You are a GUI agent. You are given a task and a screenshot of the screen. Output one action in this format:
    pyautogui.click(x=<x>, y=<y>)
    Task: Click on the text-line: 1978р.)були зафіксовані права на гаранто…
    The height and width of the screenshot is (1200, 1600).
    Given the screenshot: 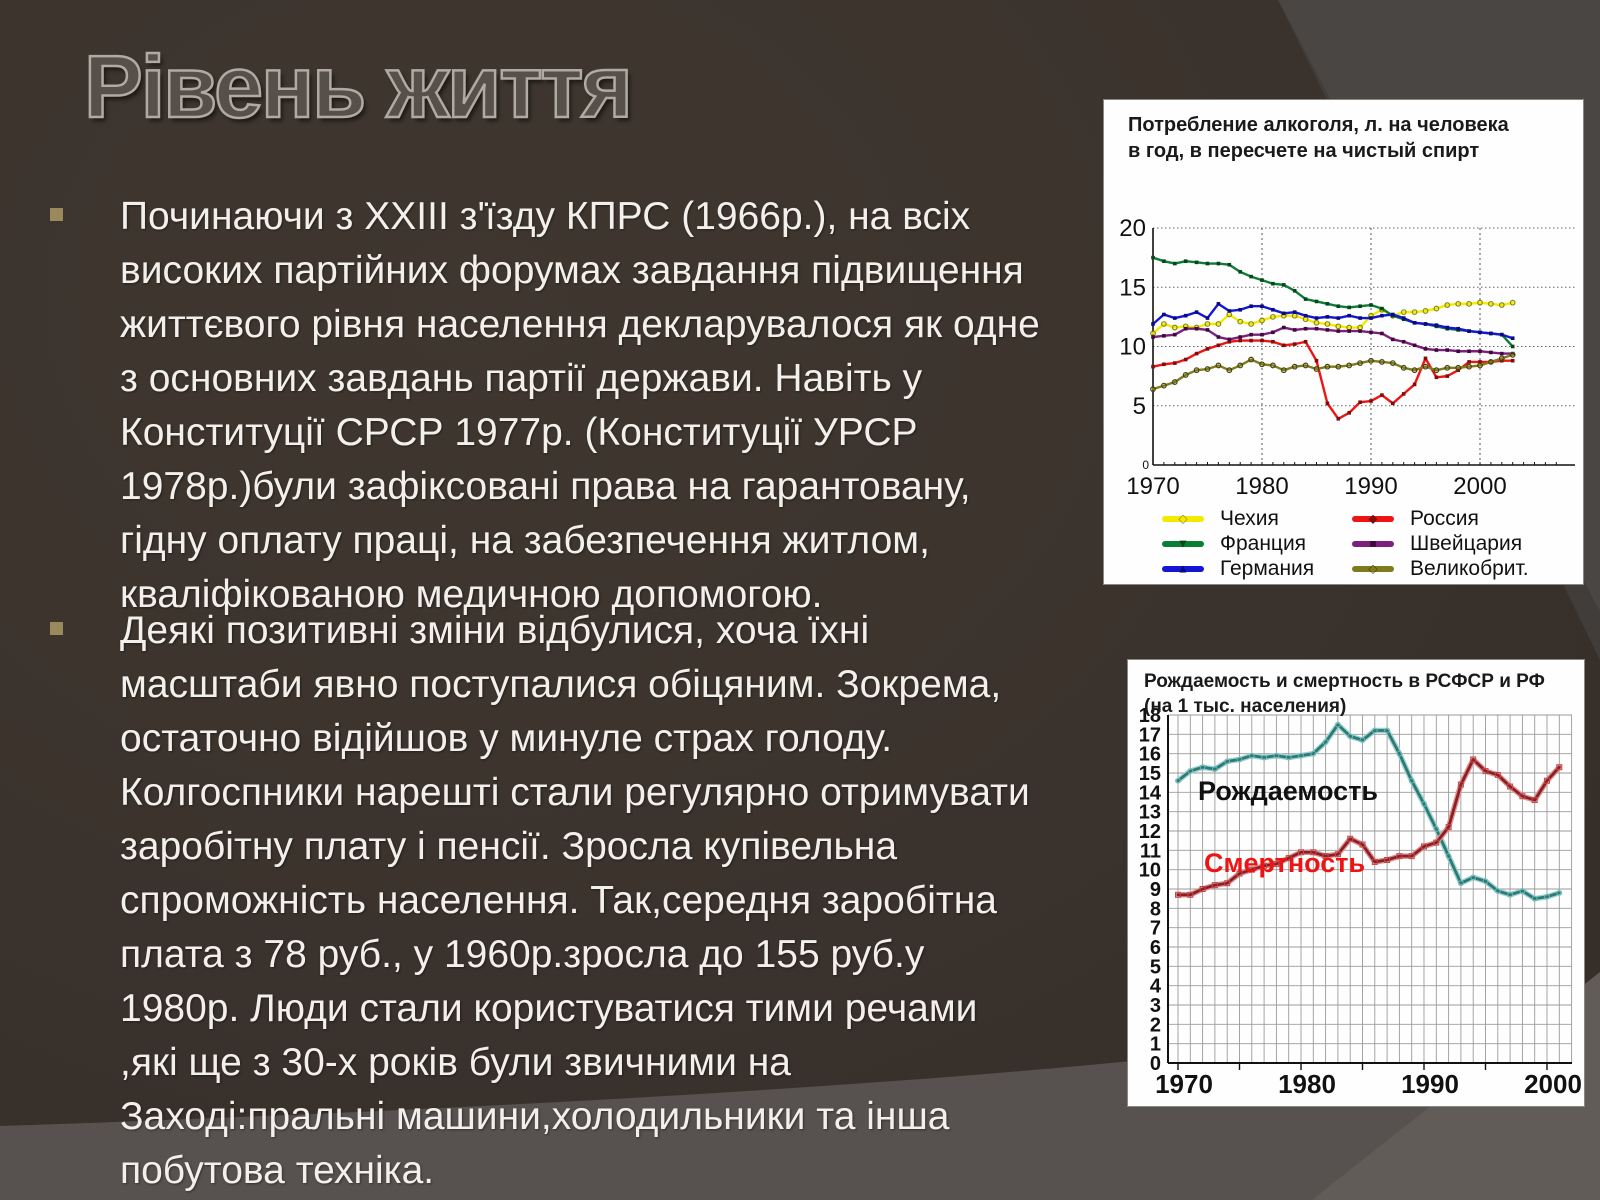 What is the action you would take?
    pyautogui.click(x=545, y=486)
    